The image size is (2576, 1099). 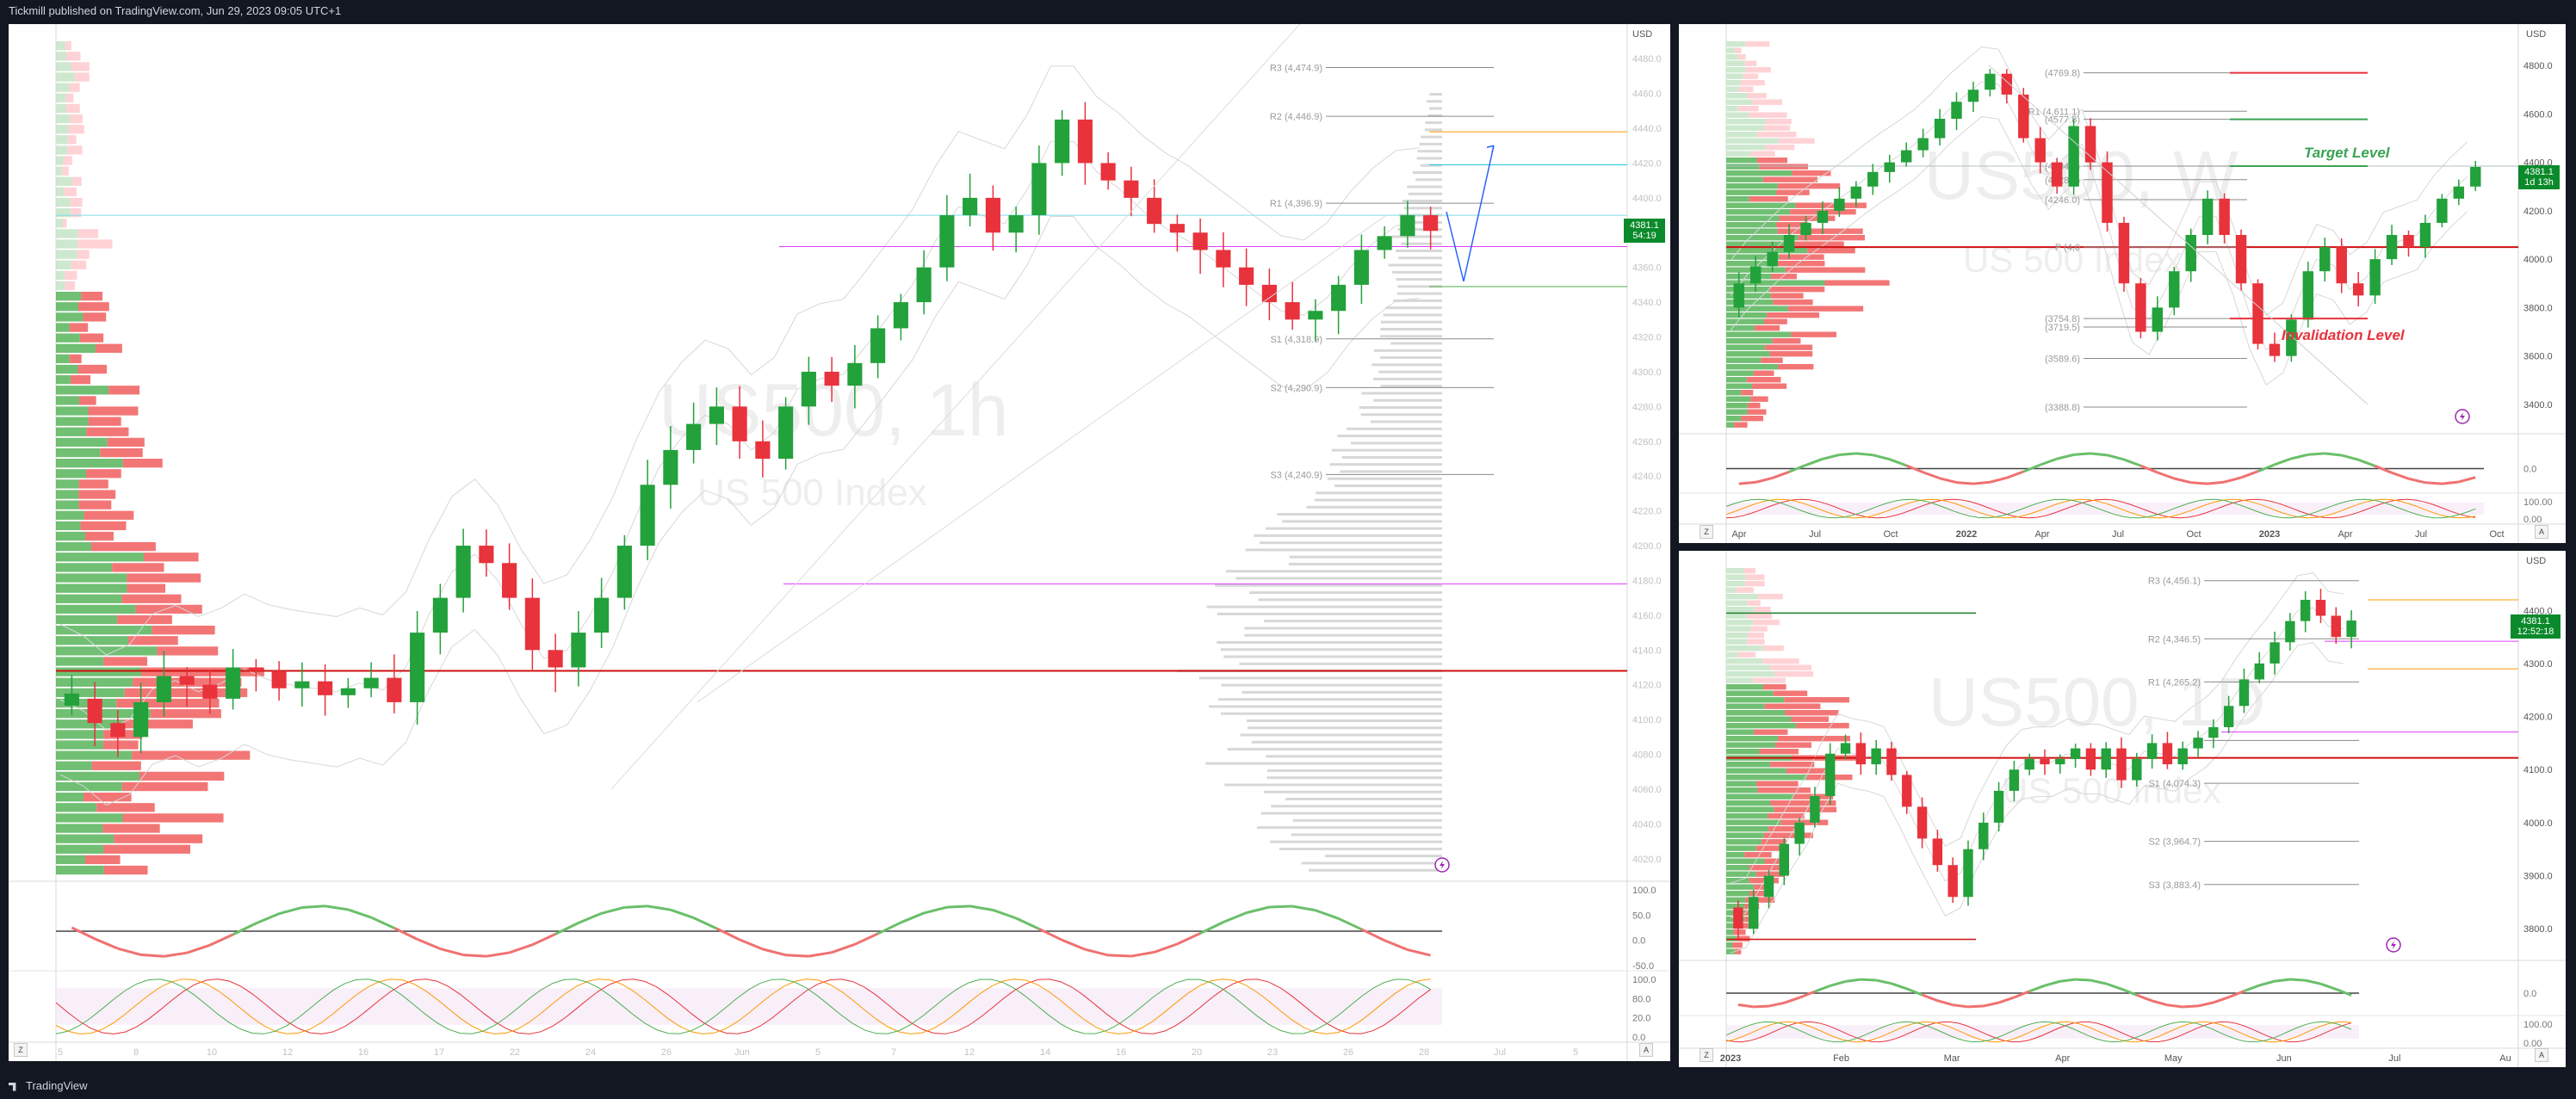 What do you see at coordinates (2344, 335) in the screenshot?
I see `invalidation-level-label: Invalidation Level` at bounding box center [2344, 335].